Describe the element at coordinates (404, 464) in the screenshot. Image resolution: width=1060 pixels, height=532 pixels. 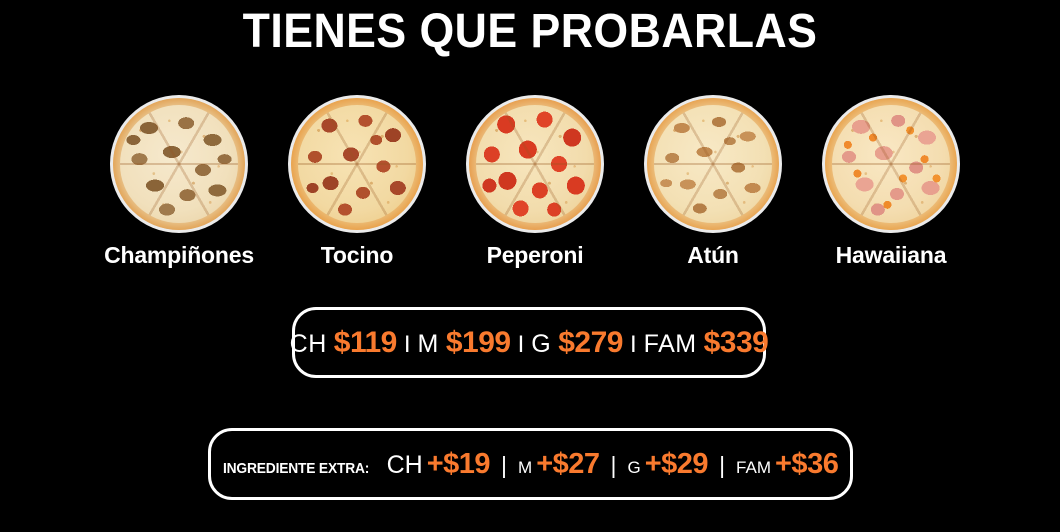
I see `extra-size-ch: CH` at that location.